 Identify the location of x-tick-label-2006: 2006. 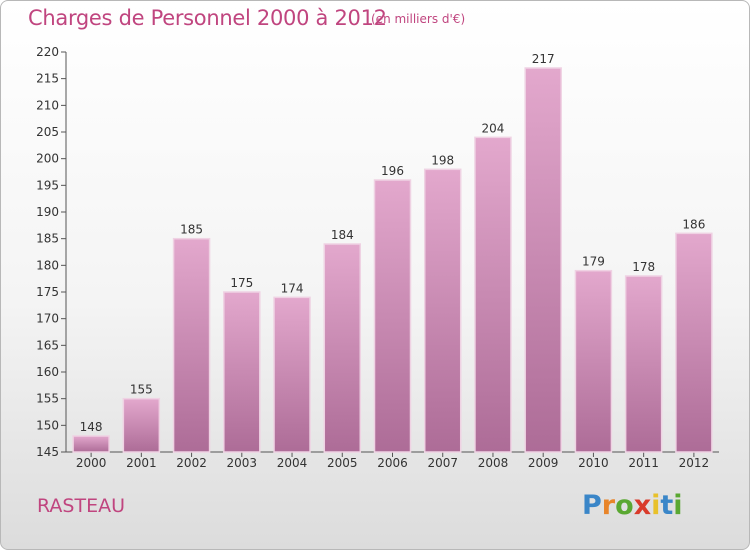
(392, 463).